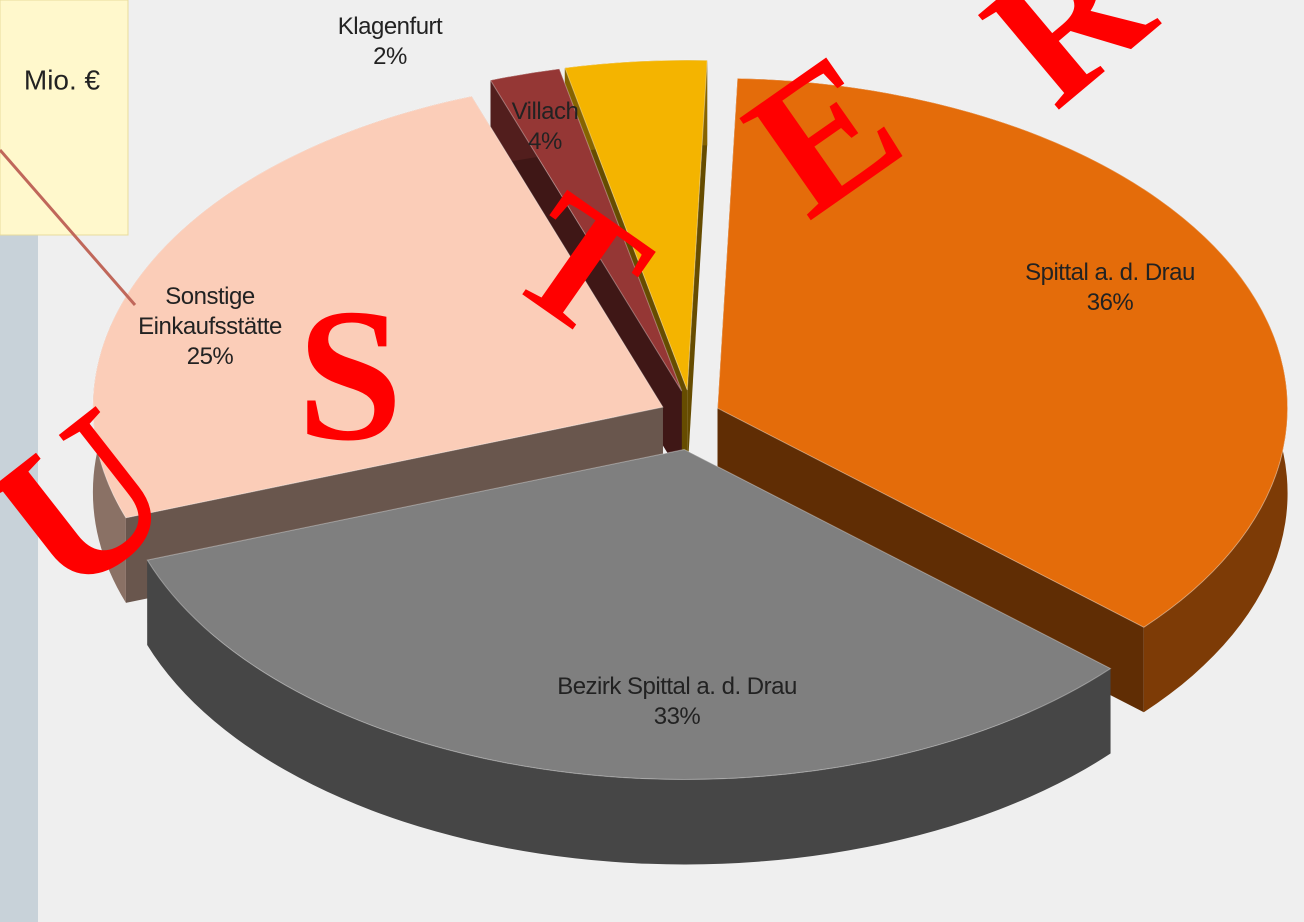 Image resolution: width=1304 pixels, height=922 pixels. What do you see at coordinates (64, 118) in the screenshot?
I see `callout-box` at bounding box center [64, 118].